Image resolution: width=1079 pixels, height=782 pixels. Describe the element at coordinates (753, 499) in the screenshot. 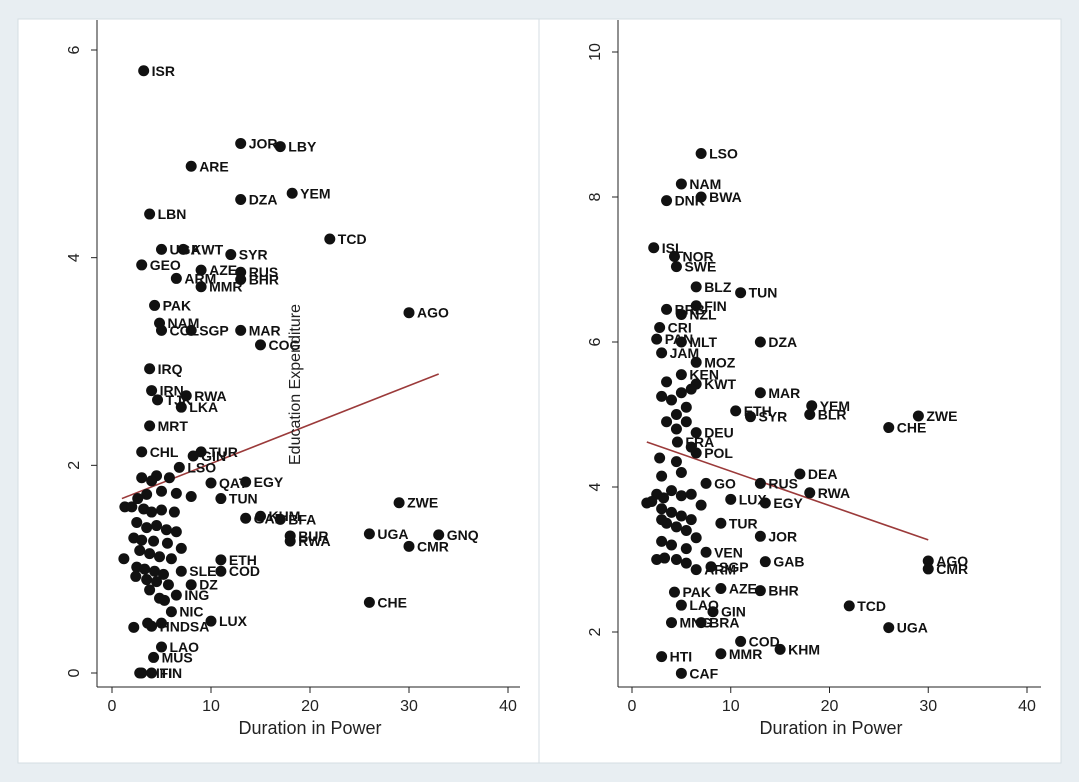

I see `point-label: LUX` at that location.